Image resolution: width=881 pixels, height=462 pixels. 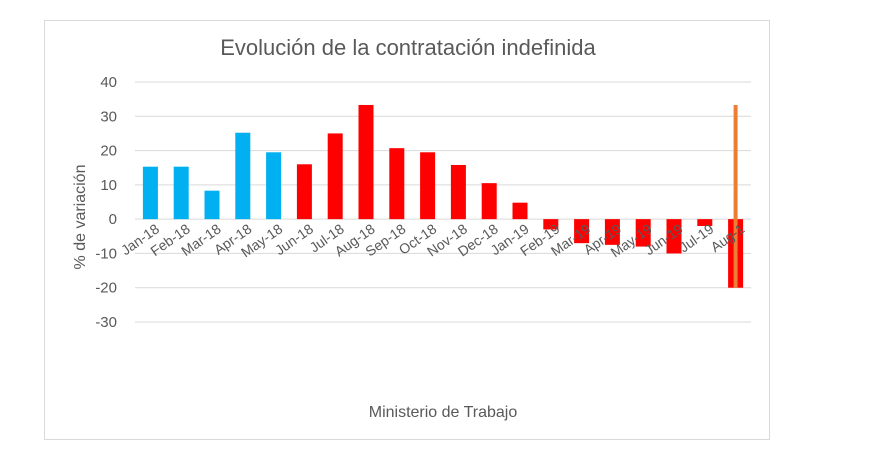 I want to click on y-tick-label: 20, so click(x=108, y=151).